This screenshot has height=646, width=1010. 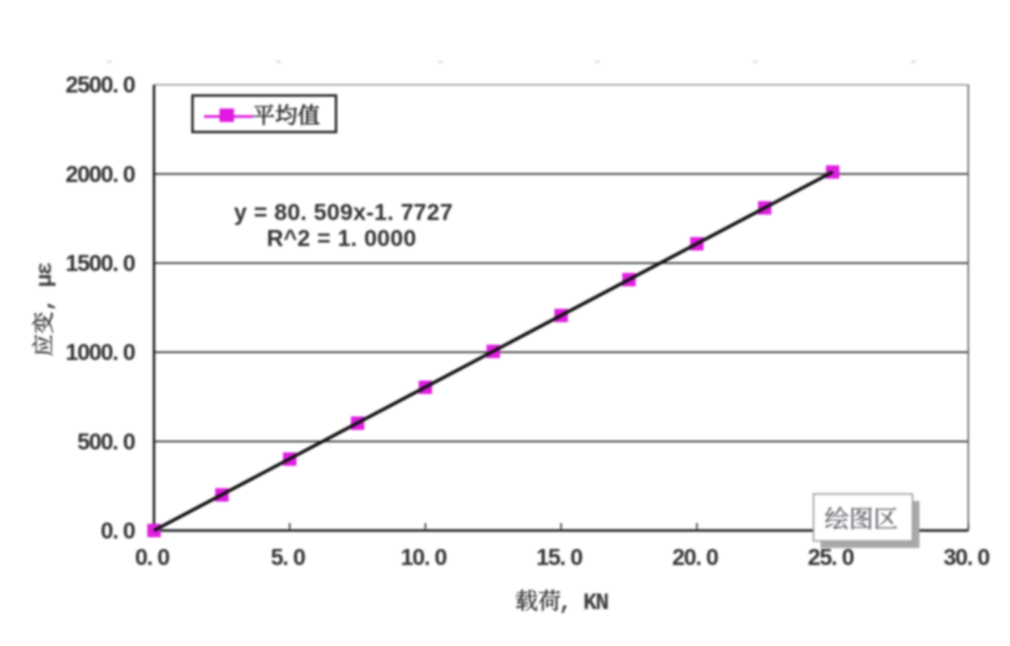 What do you see at coordinates (831, 557) in the screenshot?
I see `svg-text: 25. 0` at bounding box center [831, 557].